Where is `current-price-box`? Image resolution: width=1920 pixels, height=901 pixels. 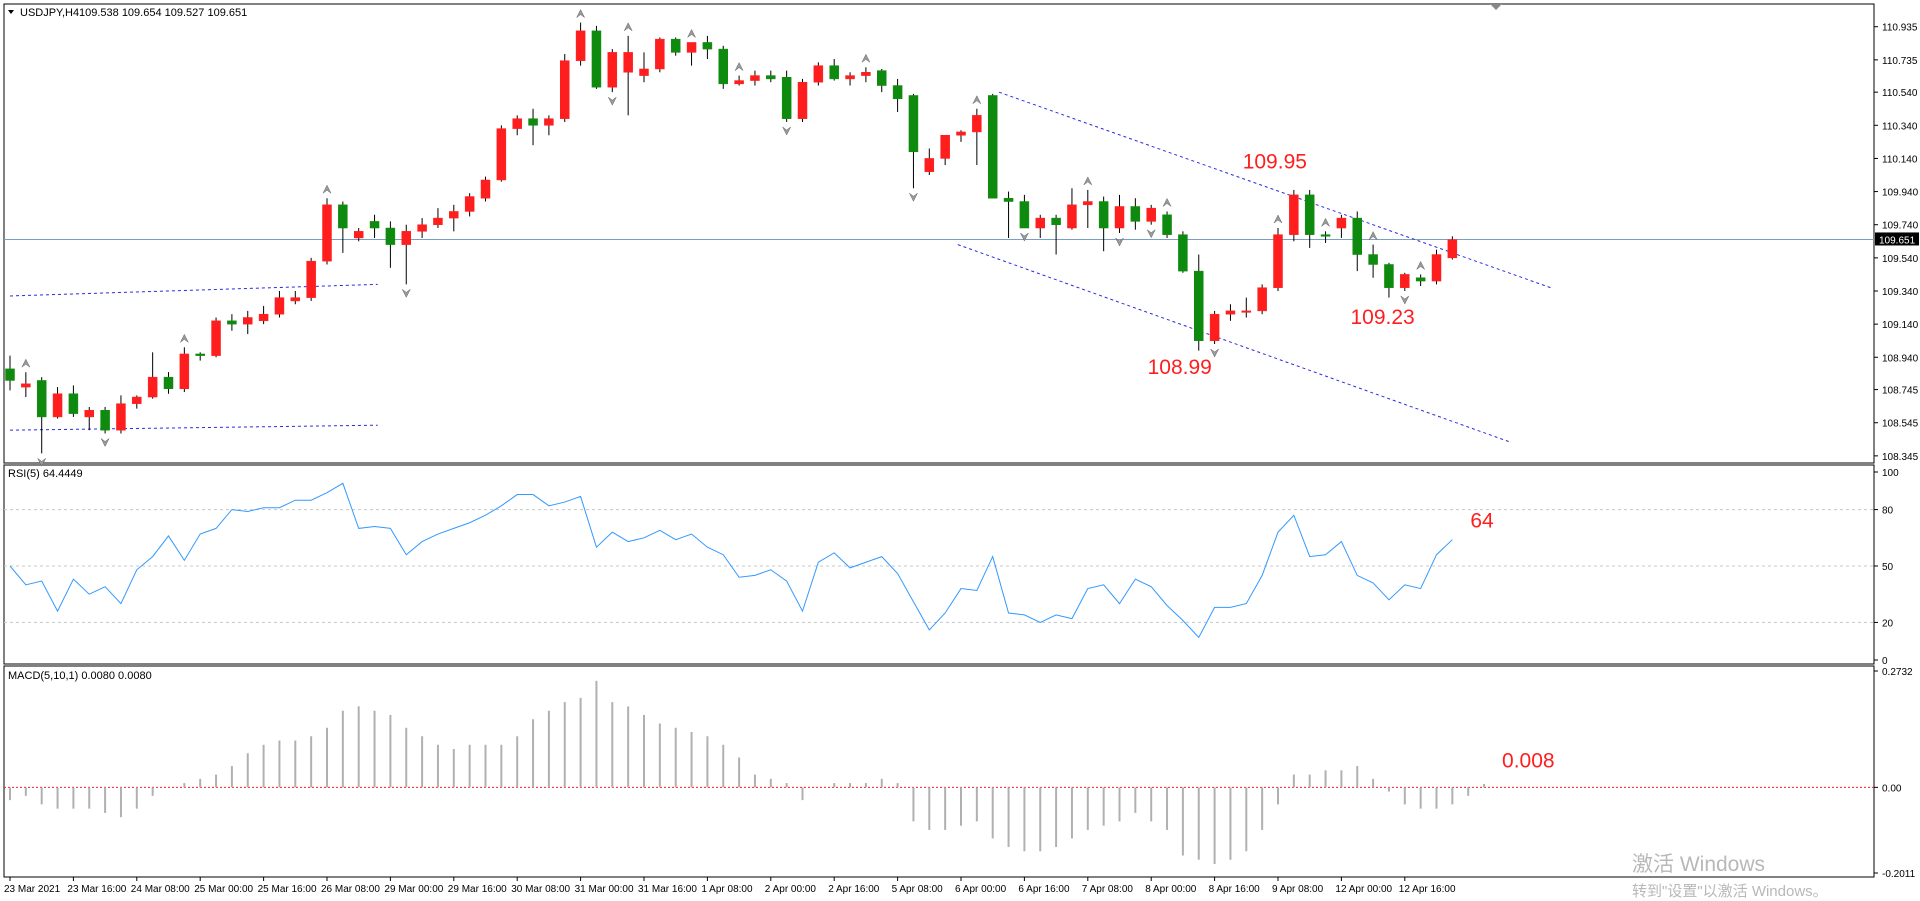 current-price-box is located at coordinates (1897, 239).